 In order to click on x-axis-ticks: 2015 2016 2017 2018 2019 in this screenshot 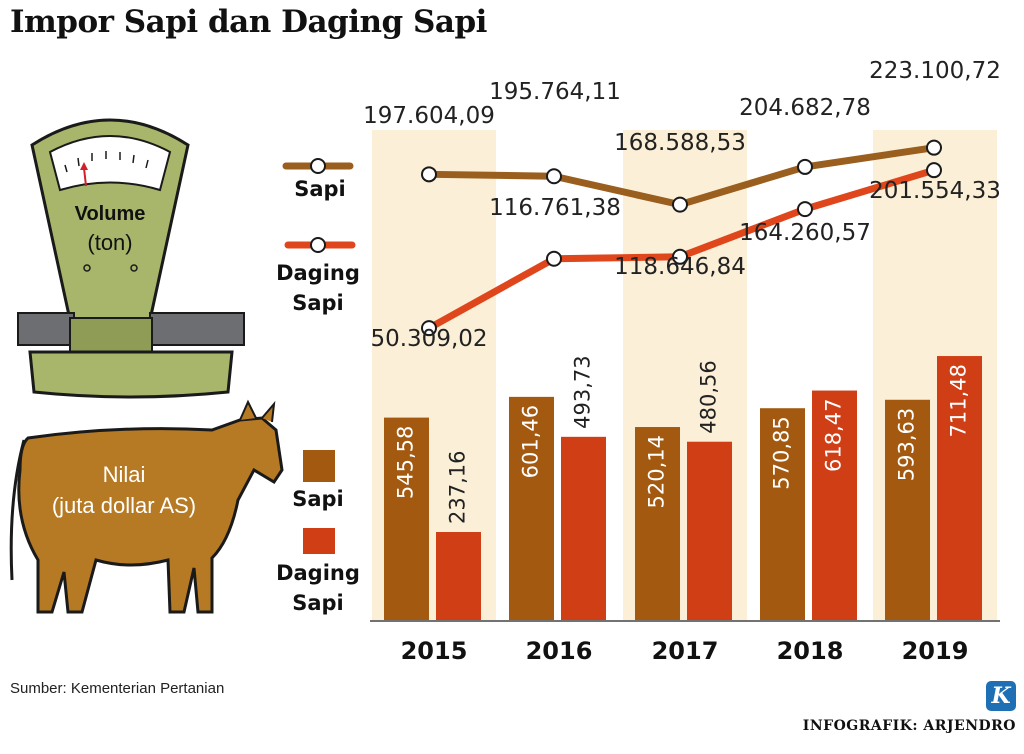, I will do `click(685, 651)`.